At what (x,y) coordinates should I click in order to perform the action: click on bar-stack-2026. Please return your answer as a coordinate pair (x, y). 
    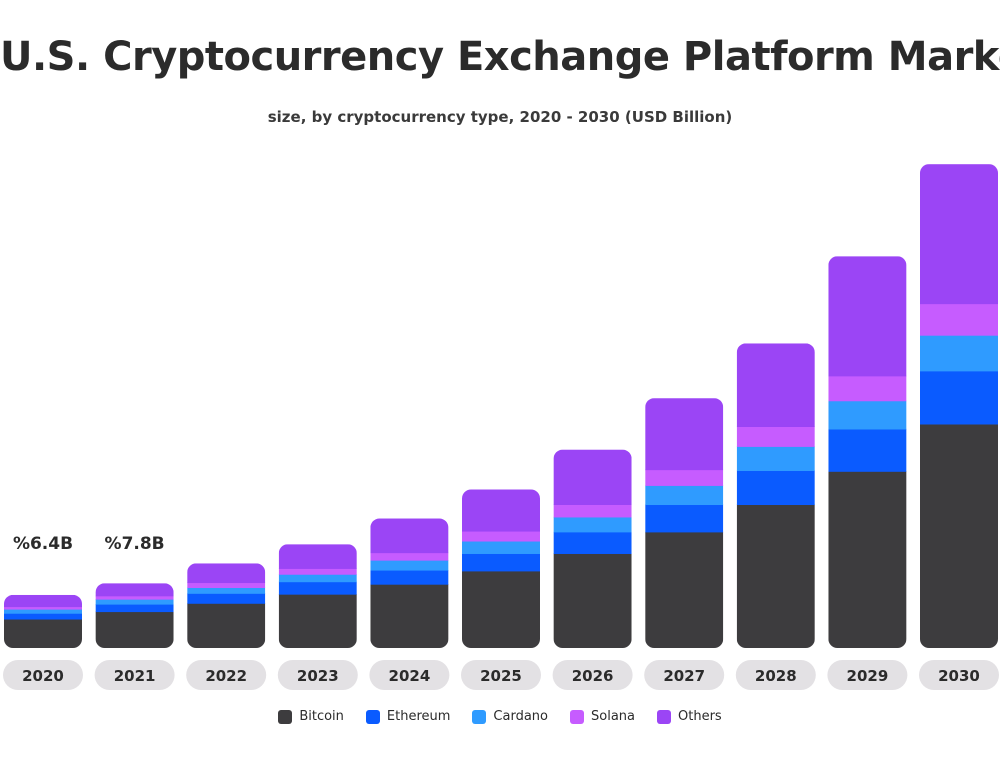
    Looking at the image, I should click on (592, 548).